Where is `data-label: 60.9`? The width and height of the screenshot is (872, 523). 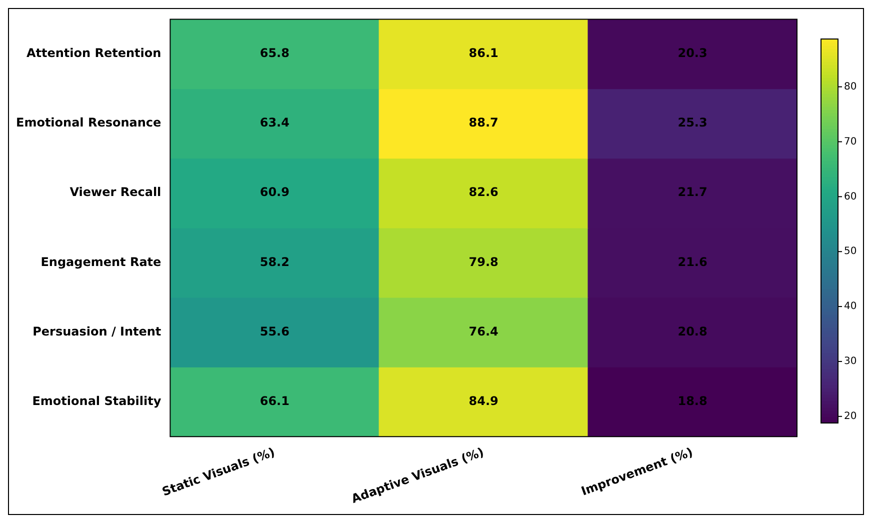 data-label: 60.9 is located at coordinates (275, 192).